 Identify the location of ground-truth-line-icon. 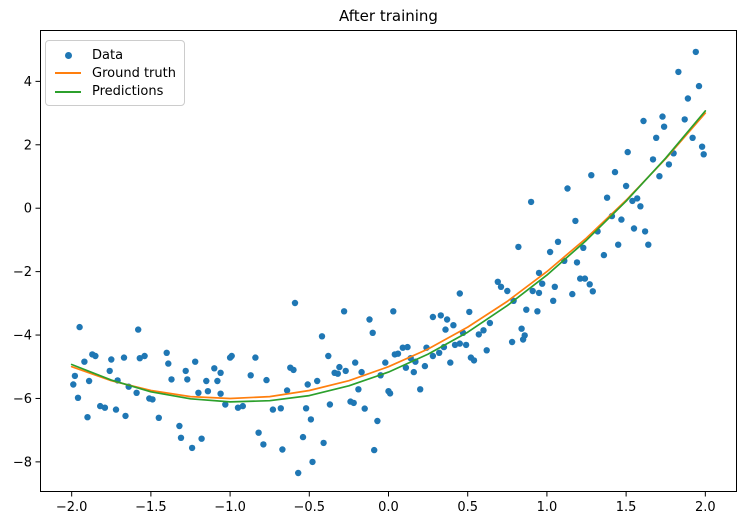
(68, 73).